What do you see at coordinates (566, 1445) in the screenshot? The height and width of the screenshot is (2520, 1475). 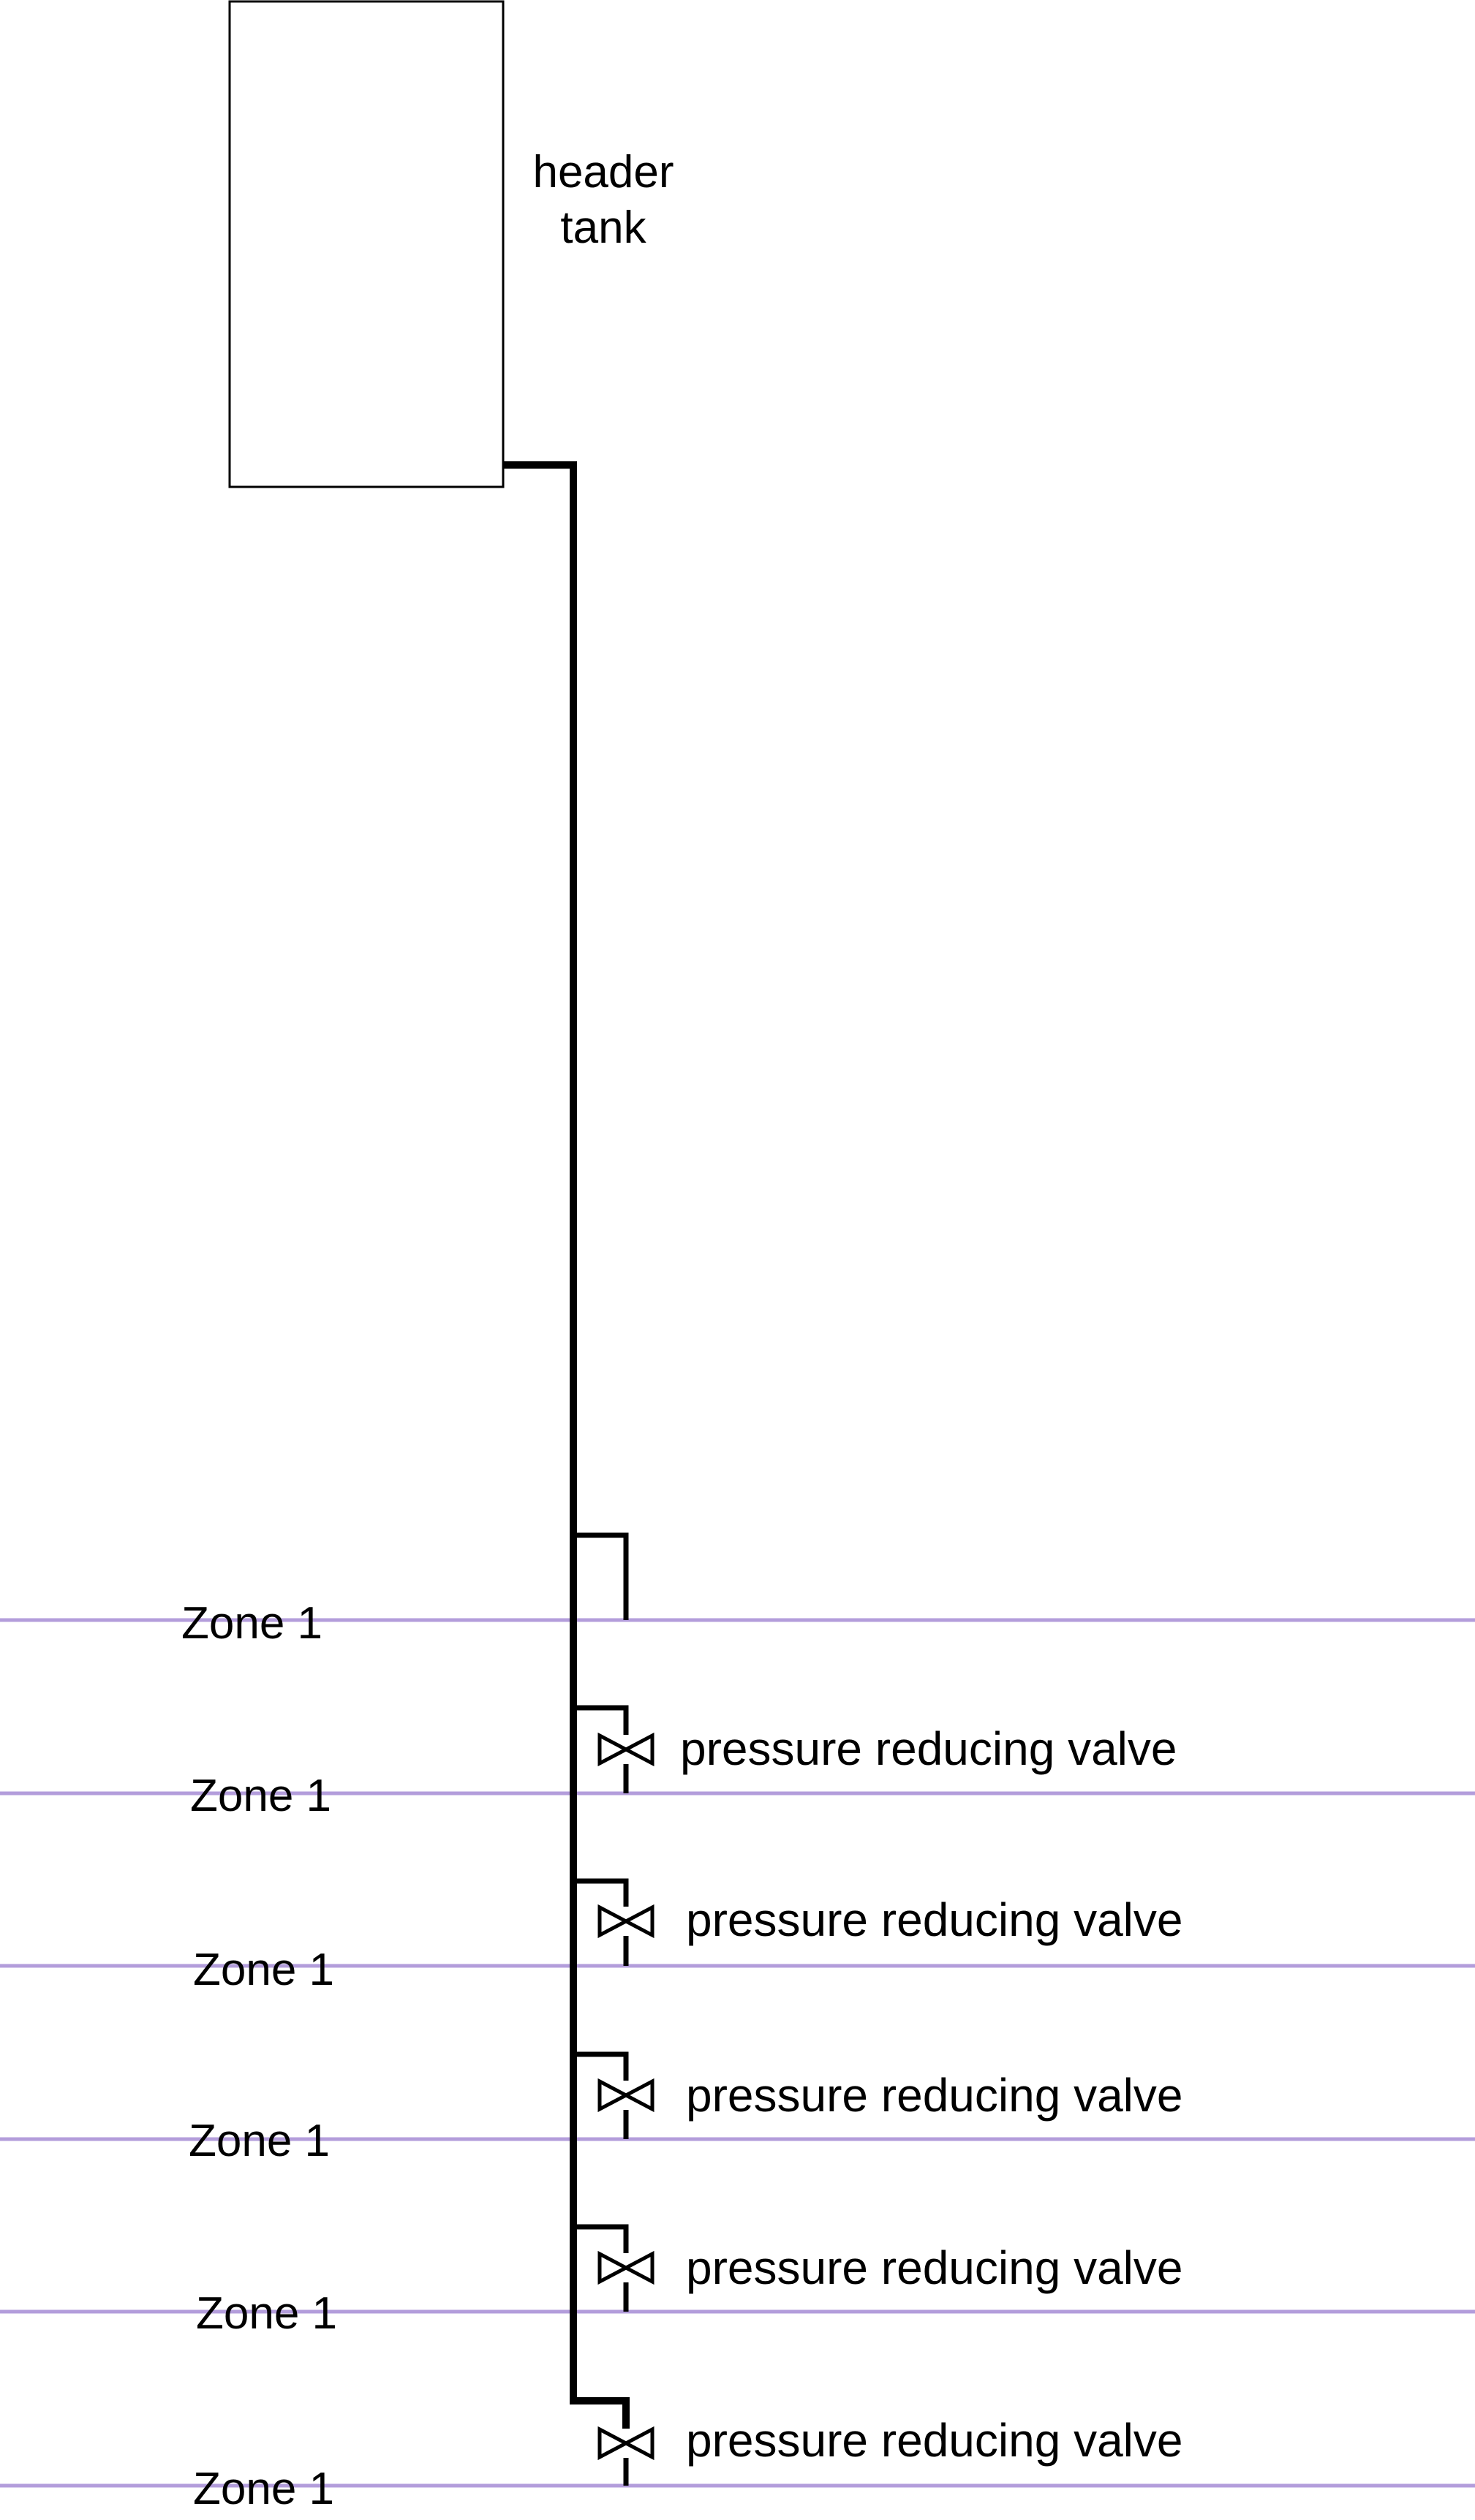 I see `riser-pipe` at bounding box center [566, 1445].